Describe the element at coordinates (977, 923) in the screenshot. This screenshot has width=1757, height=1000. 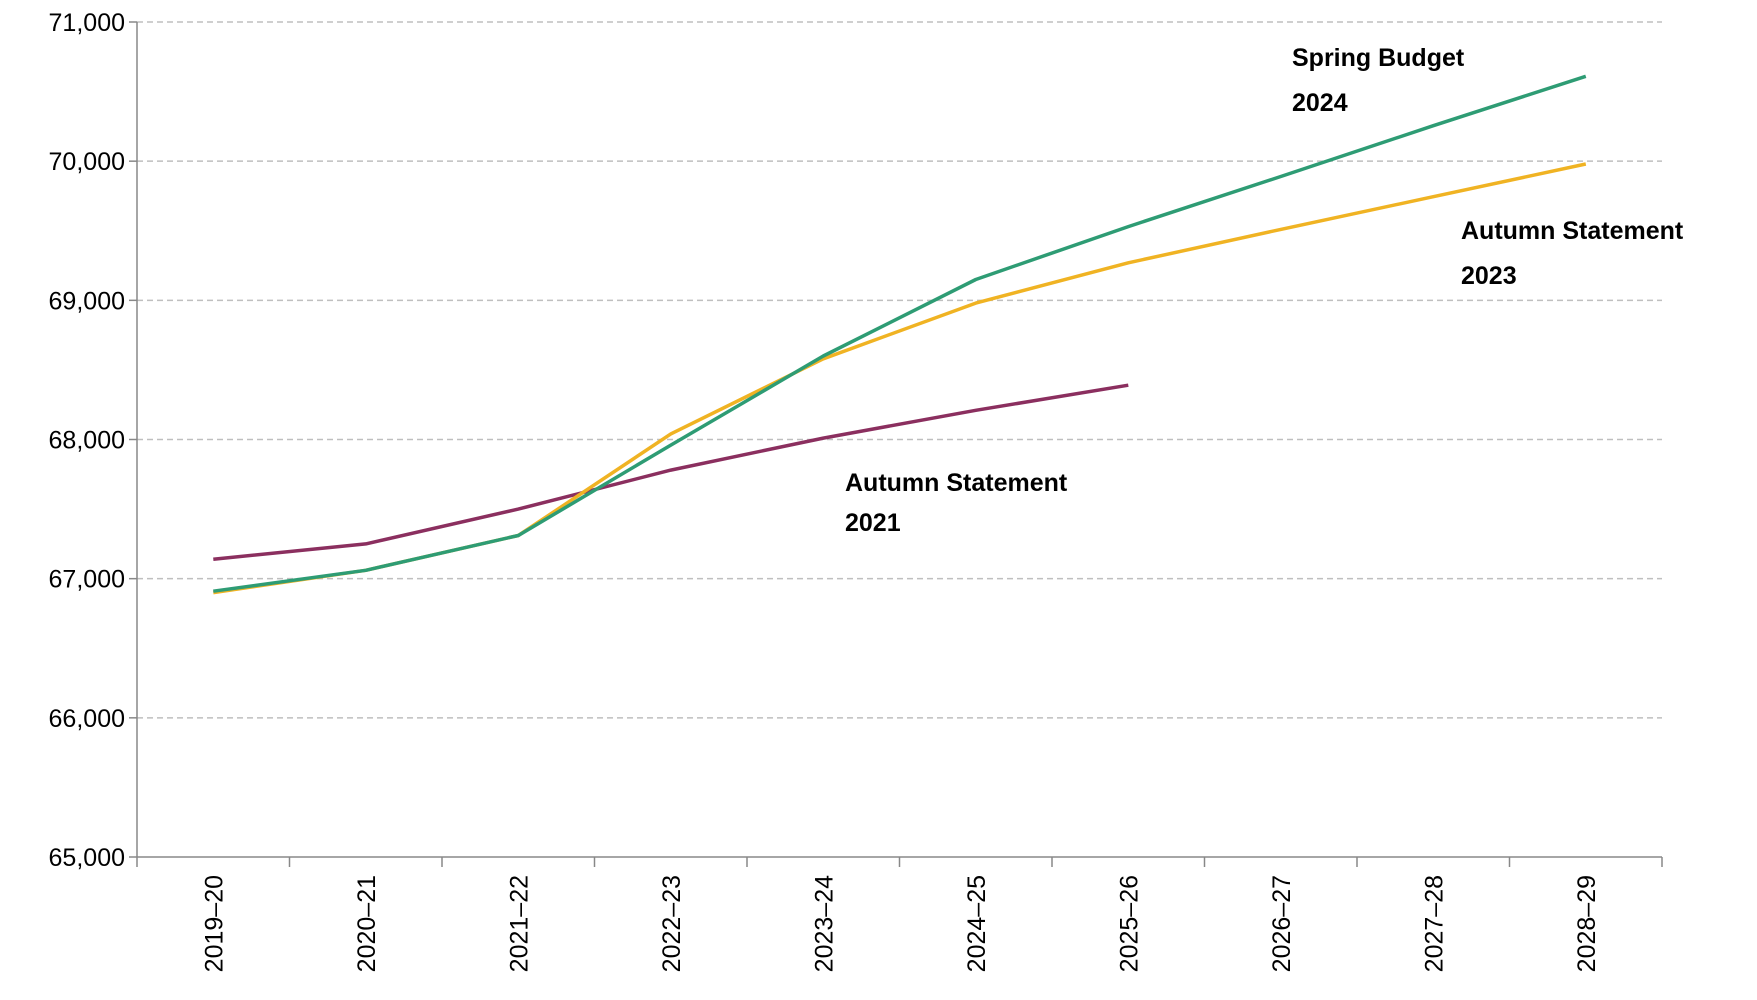
I see `x-tick-label: 2024–25` at that location.